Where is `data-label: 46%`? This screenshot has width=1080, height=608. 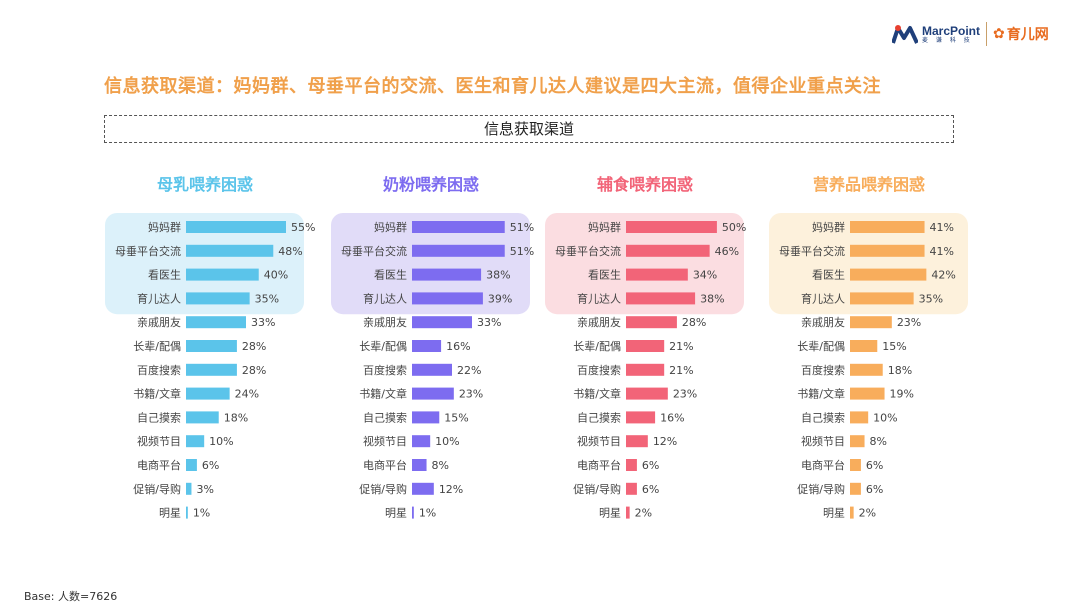
data-label: 46% is located at coordinates (727, 251).